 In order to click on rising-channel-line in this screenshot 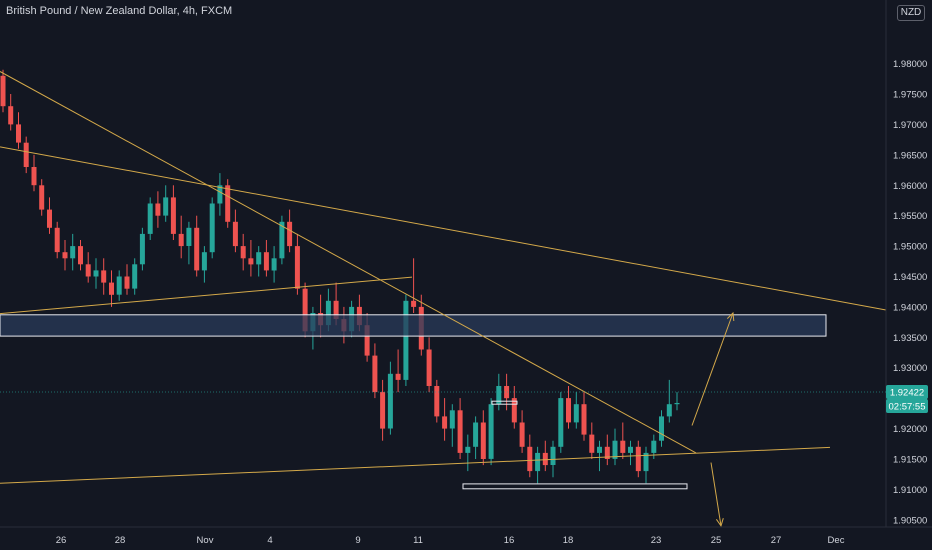, I will do `click(206, 295)`.